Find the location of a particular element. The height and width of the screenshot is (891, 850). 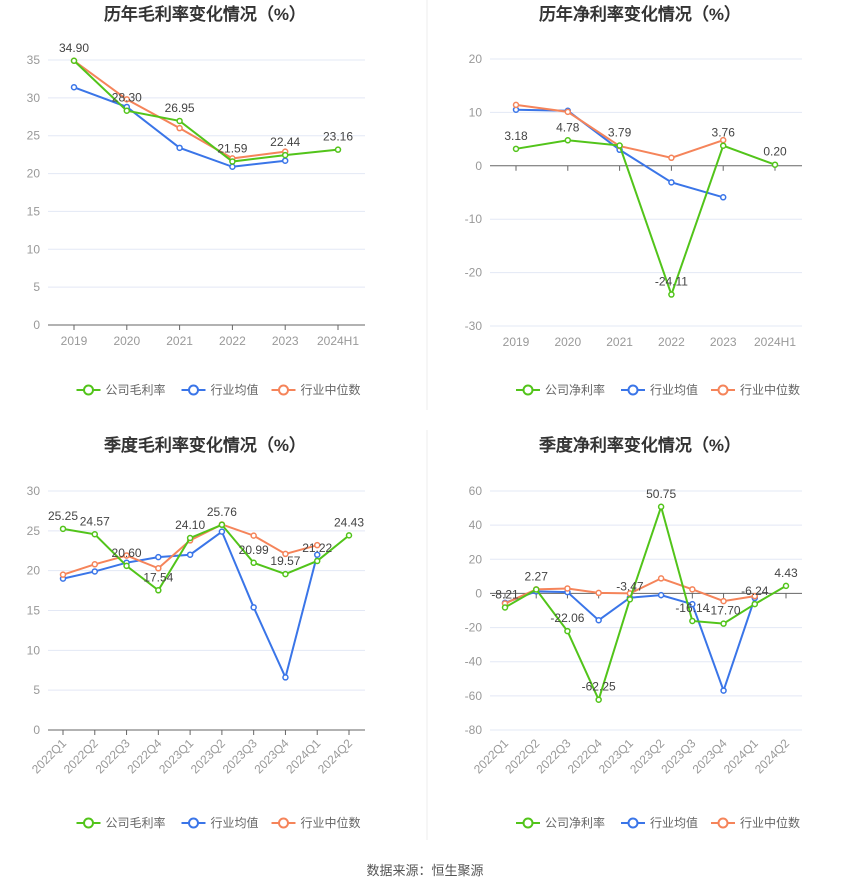

legend-label: 行业中位数 is located at coordinates (770, 822).